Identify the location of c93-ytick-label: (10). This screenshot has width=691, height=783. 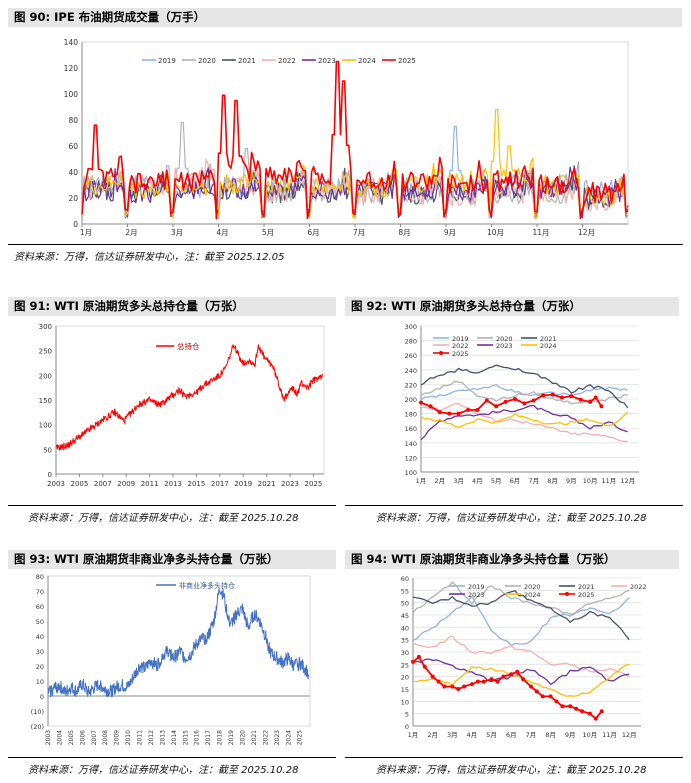
(37, 712).